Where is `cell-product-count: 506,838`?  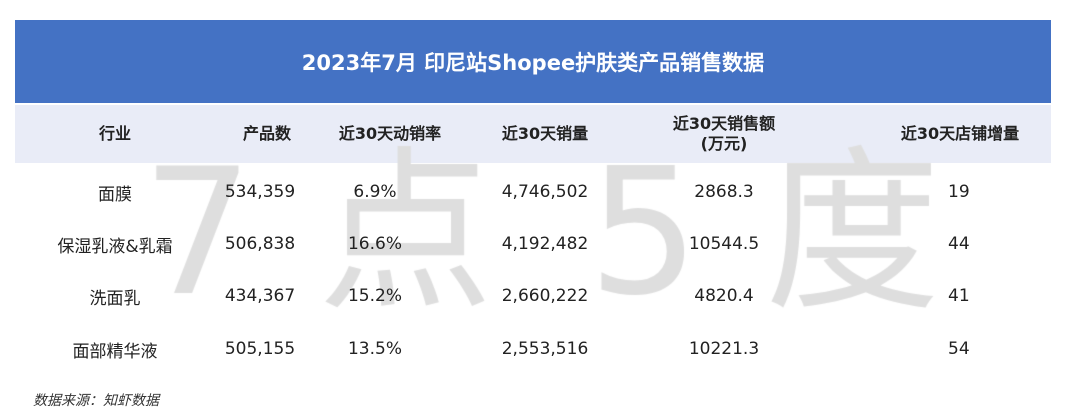 cell-product-count: 506,838 is located at coordinates (260, 244).